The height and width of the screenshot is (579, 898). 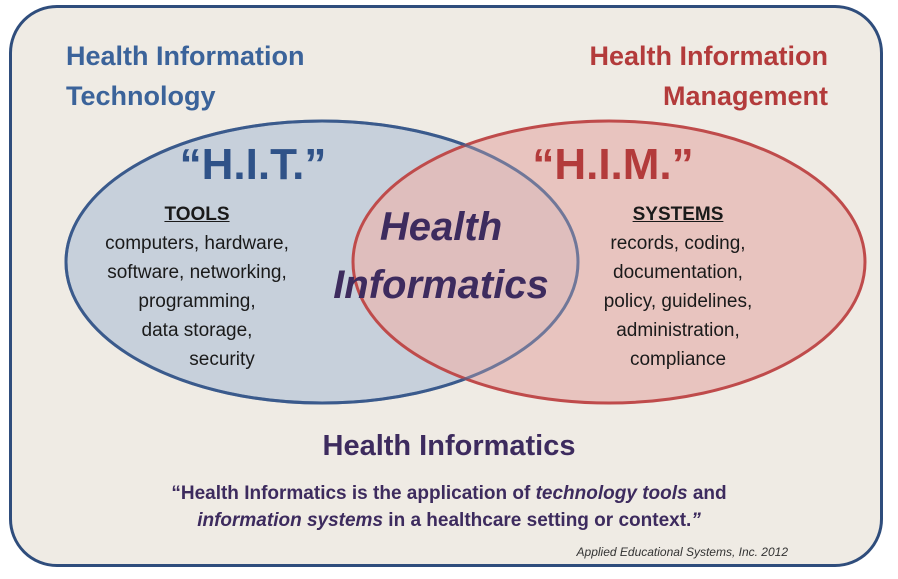 What do you see at coordinates (197, 243) in the screenshot?
I see `list-item: computers, hardware,` at bounding box center [197, 243].